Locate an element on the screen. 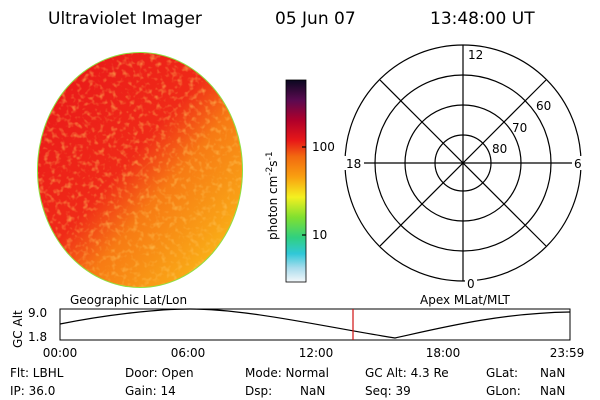 Image resolution: width=600 pixels, height=400 pixels. date: 05 Jun 07 is located at coordinates (315, 19).